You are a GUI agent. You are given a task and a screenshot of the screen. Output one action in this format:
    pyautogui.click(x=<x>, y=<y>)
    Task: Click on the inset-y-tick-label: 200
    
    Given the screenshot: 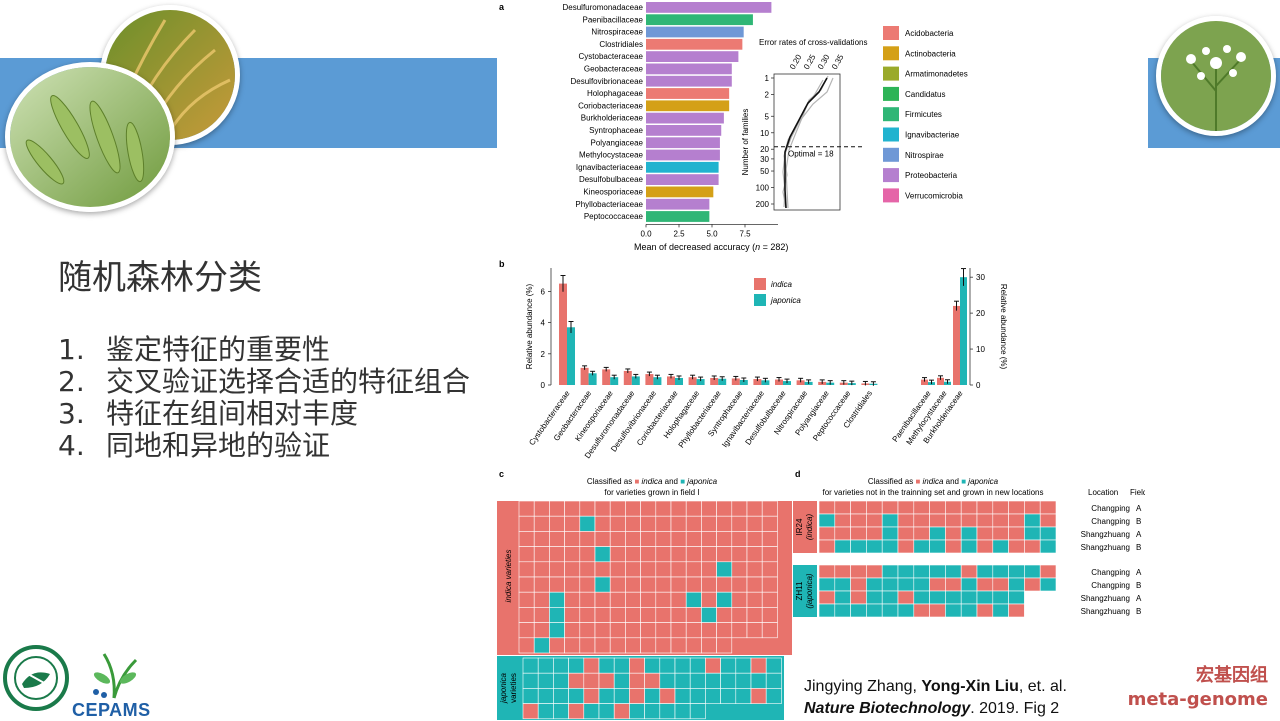 What is the action you would take?
    pyautogui.click(x=763, y=204)
    